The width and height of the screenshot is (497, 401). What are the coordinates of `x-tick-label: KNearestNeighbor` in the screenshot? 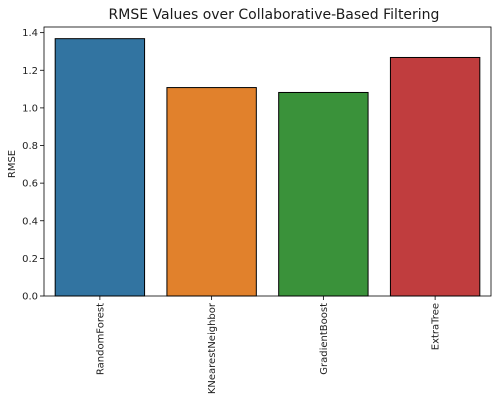 It's located at (212, 348).